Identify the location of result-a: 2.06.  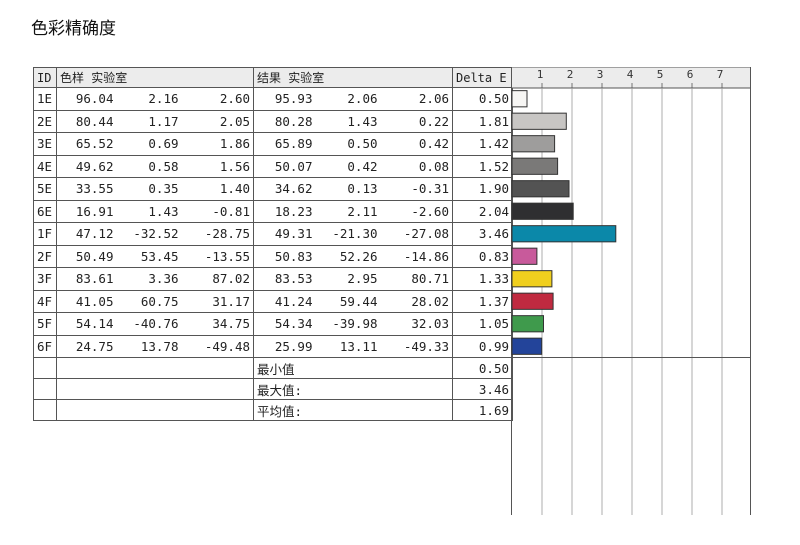
(348, 99).